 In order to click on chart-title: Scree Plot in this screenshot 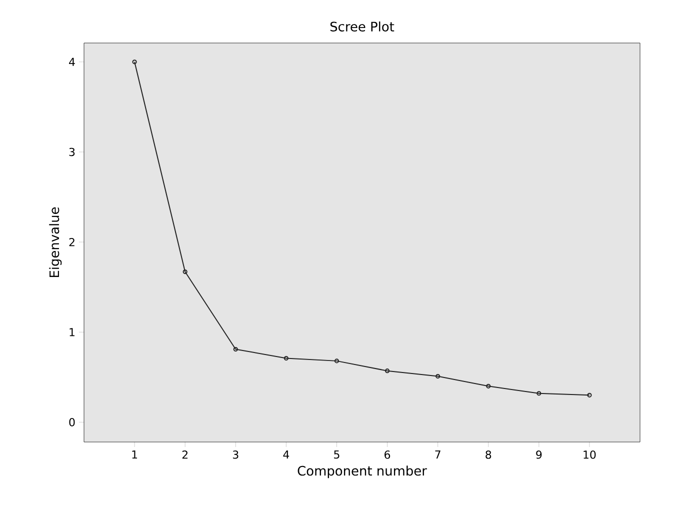, I will do `click(362, 26)`.